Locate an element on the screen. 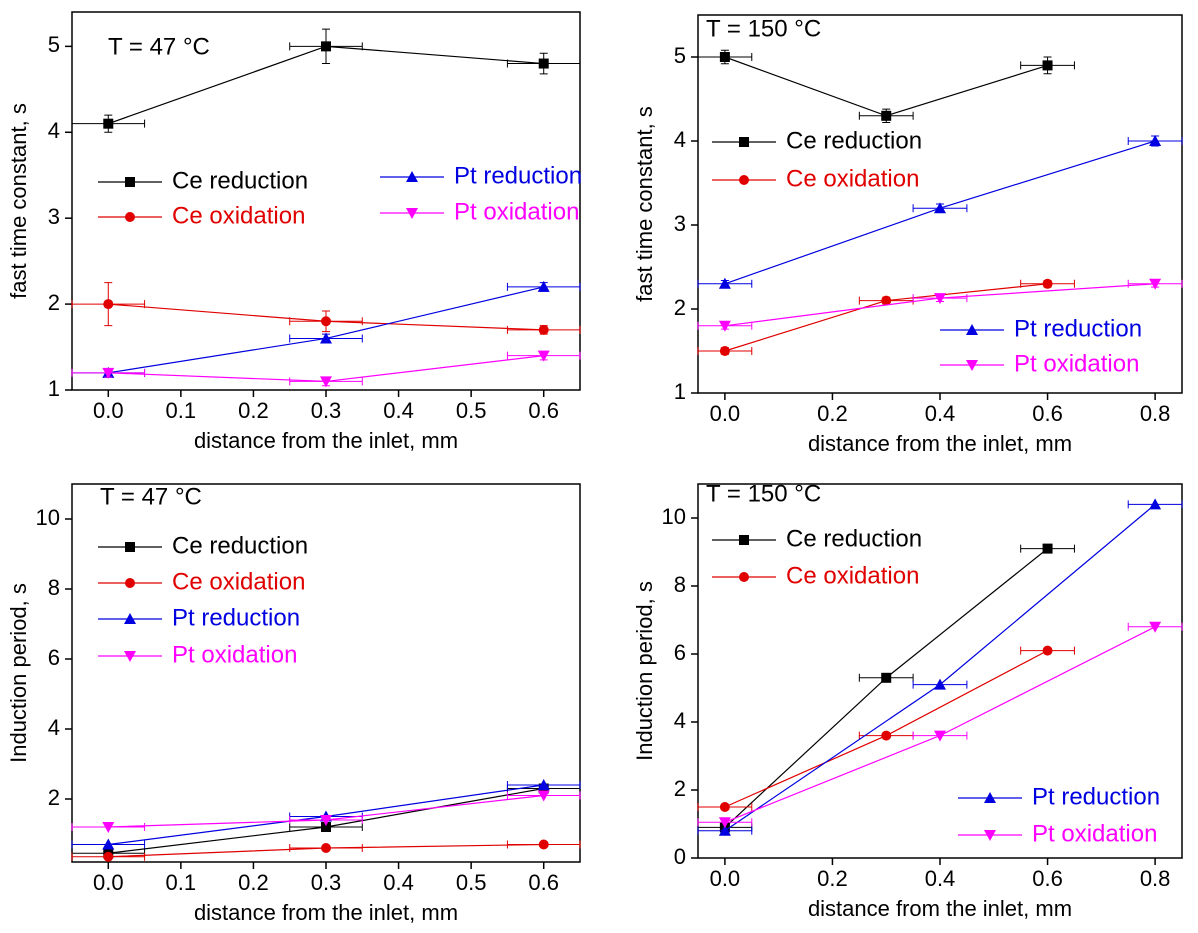 Image resolution: width=1198 pixels, height=933 pixels. y-tick-label: 5 is located at coordinates (680, 55).